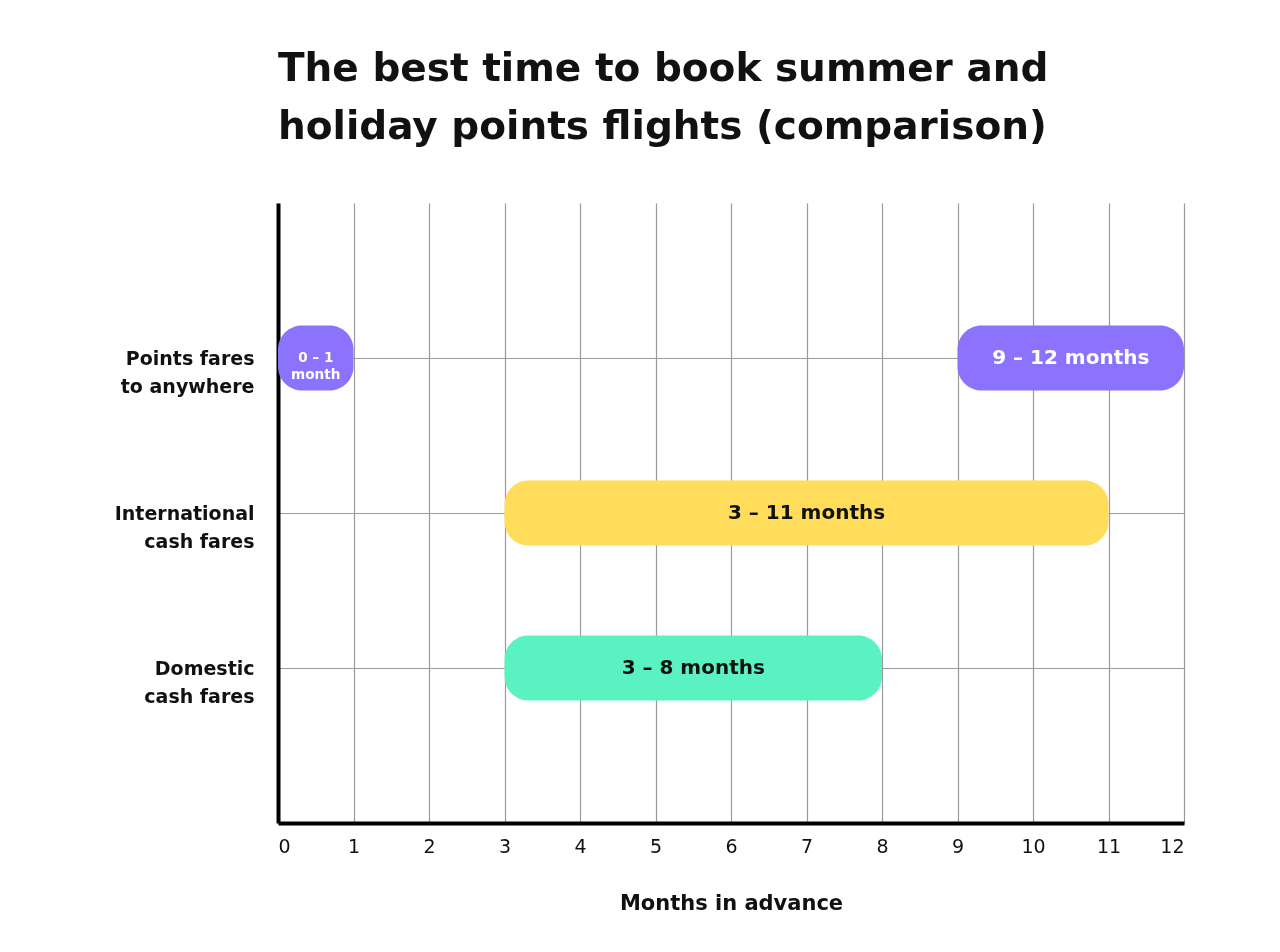  Describe the element at coordinates (1109, 845) in the screenshot. I see `x-tick-label: 11` at that location.